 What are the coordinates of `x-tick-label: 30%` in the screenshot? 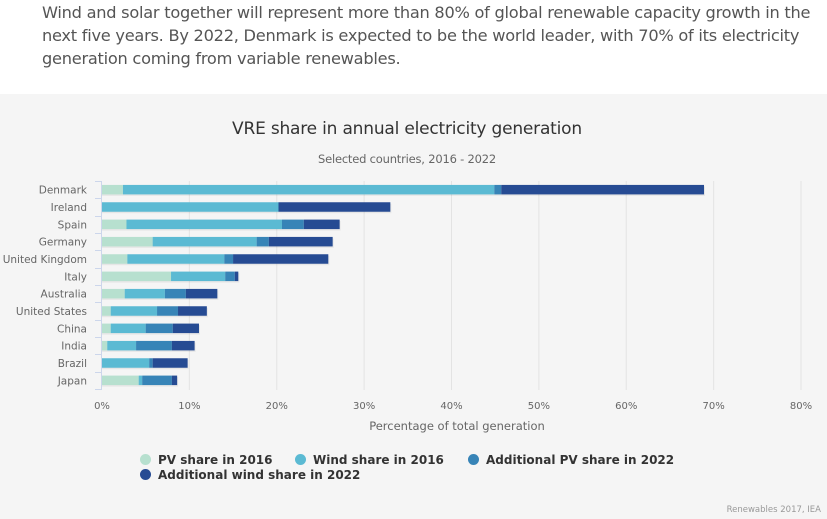 It's located at (364, 406).